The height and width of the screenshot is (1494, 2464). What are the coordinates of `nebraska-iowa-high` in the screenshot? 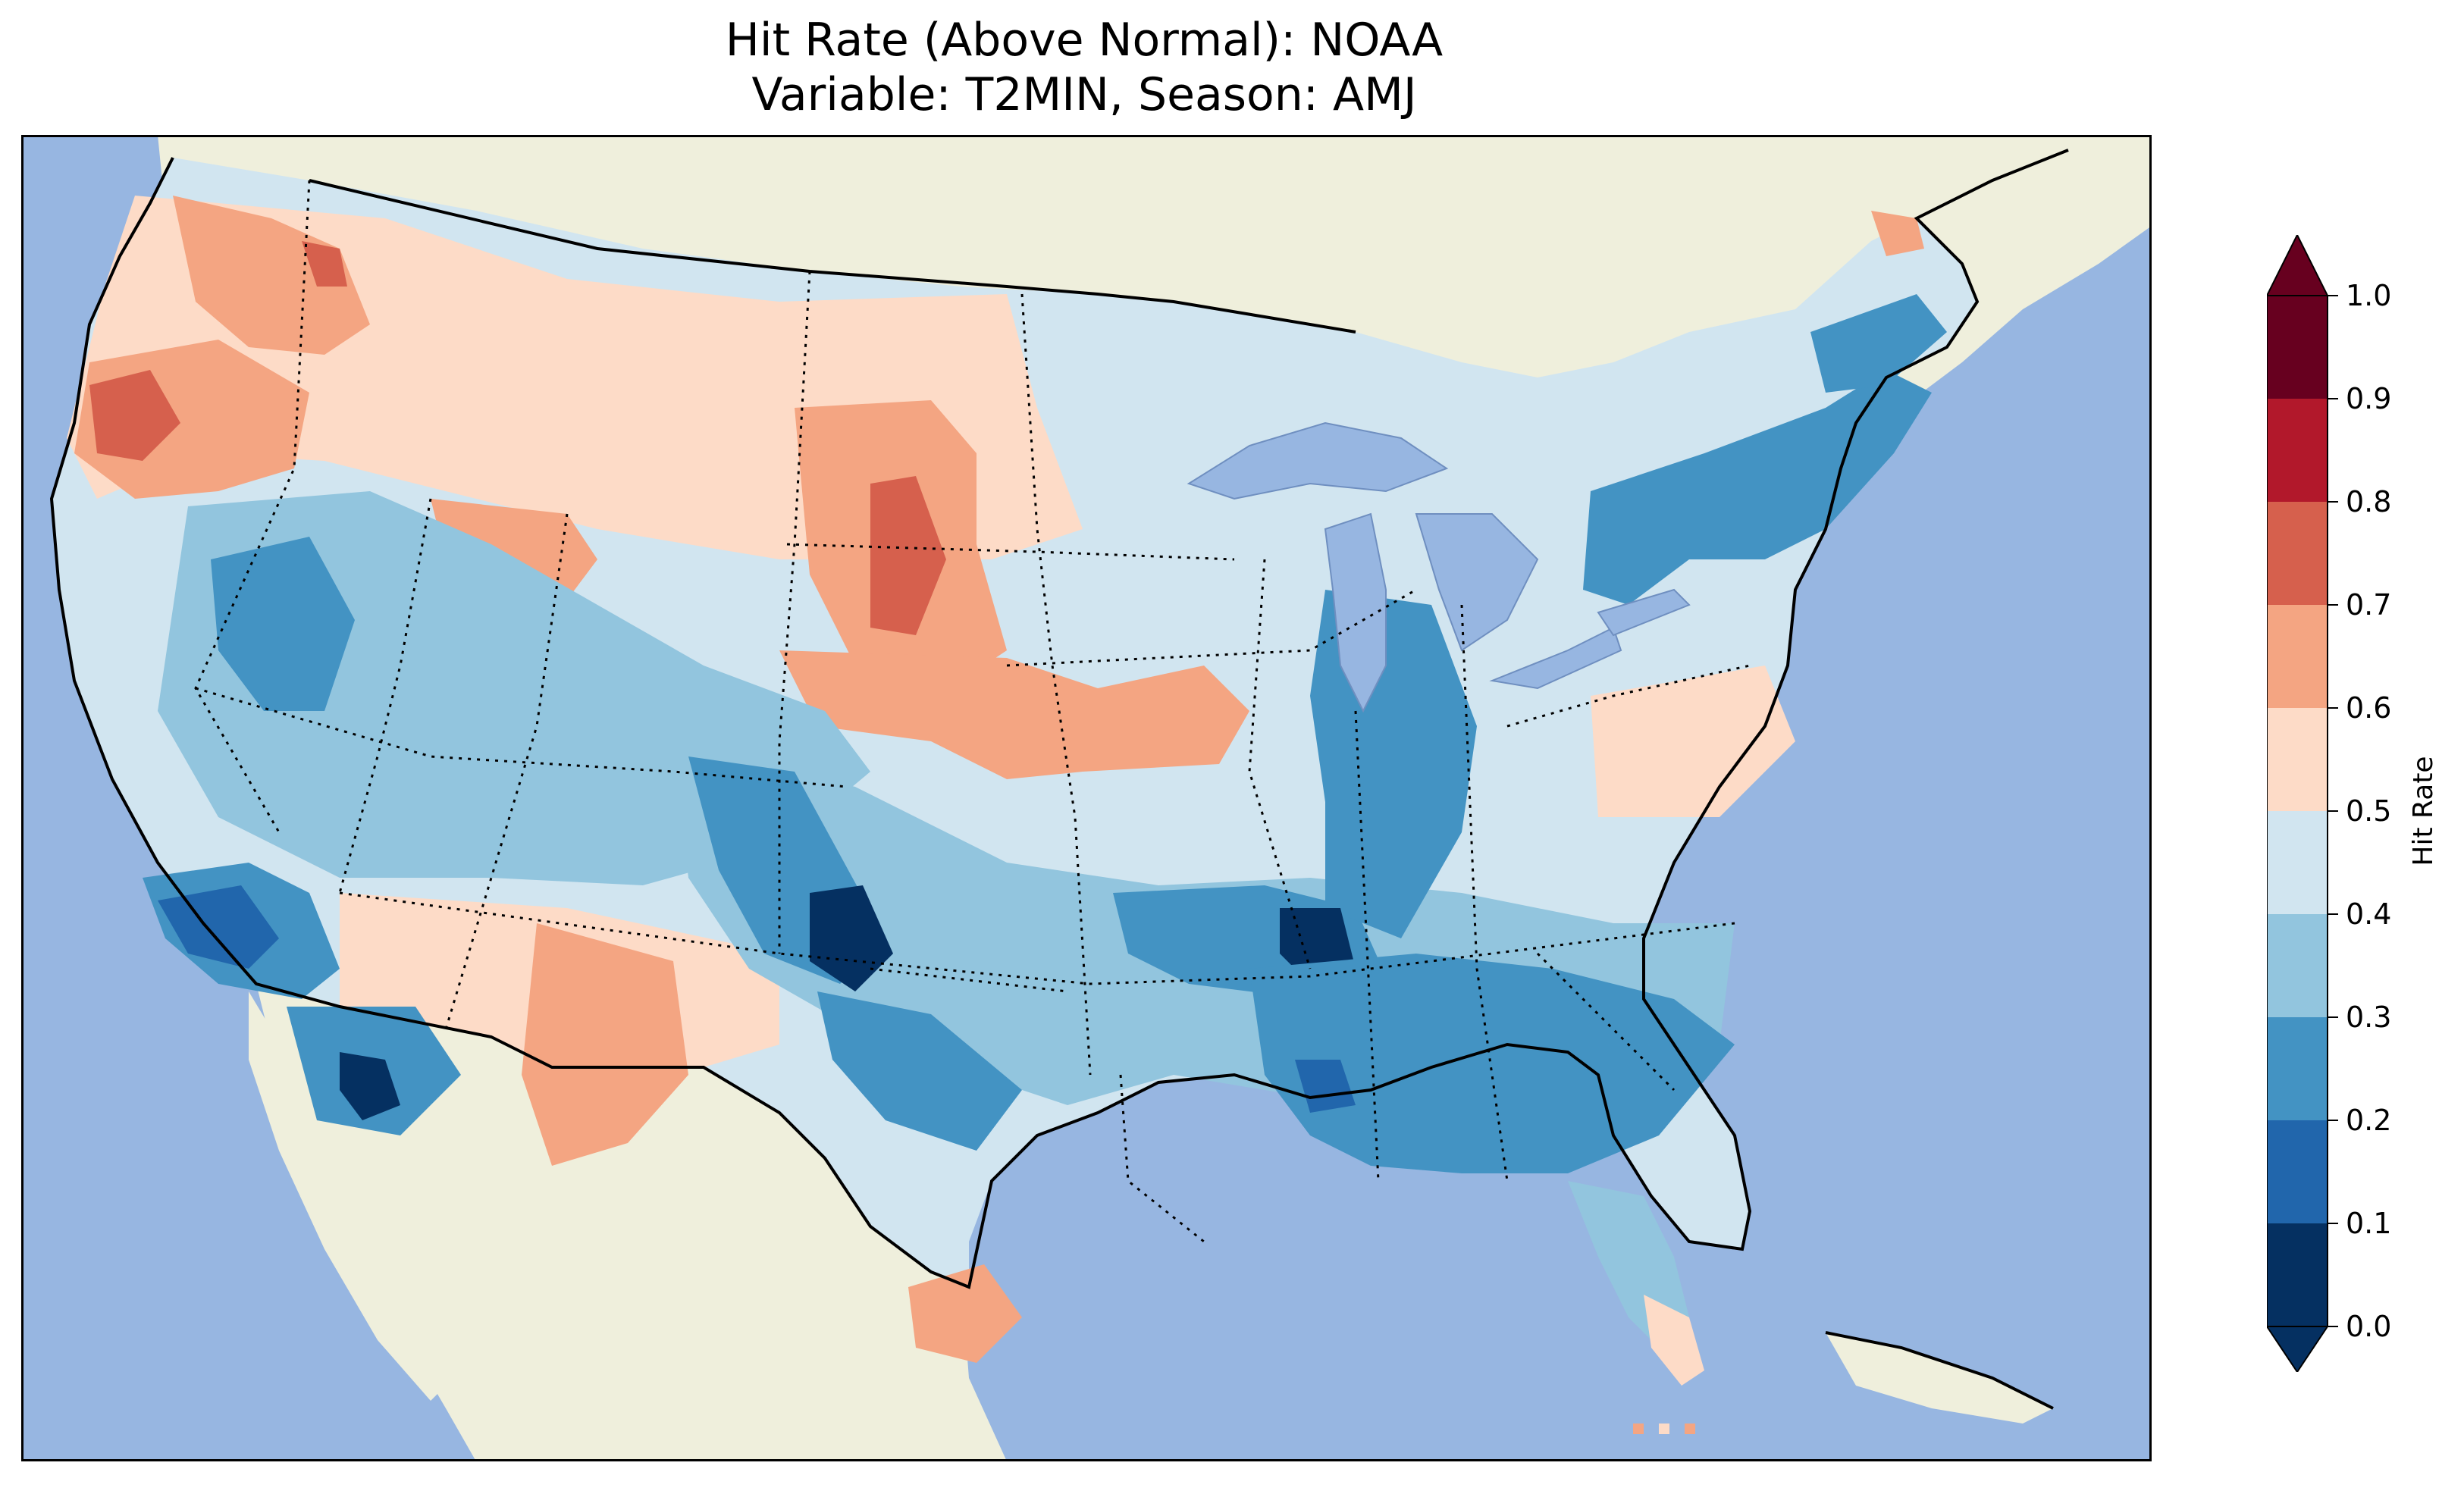 It's located at (1014, 714).